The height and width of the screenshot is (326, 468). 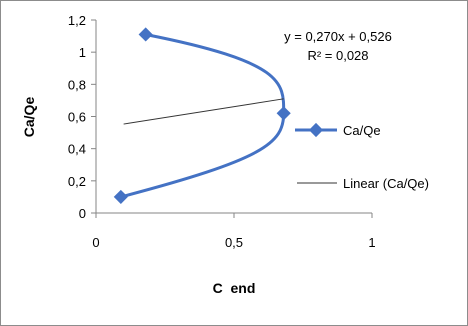 What do you see at coordinates (362, 156) in the screenshot?
I see `legend: Ca/Qe Linear (Ca/Qe)` at bounding box center [362, 156].